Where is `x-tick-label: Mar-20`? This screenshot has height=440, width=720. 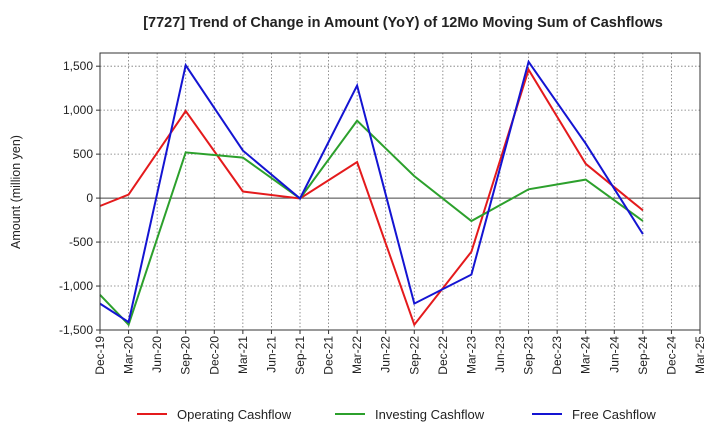 x-tick-label: Mar-20 is located at coordinates (129, 355).